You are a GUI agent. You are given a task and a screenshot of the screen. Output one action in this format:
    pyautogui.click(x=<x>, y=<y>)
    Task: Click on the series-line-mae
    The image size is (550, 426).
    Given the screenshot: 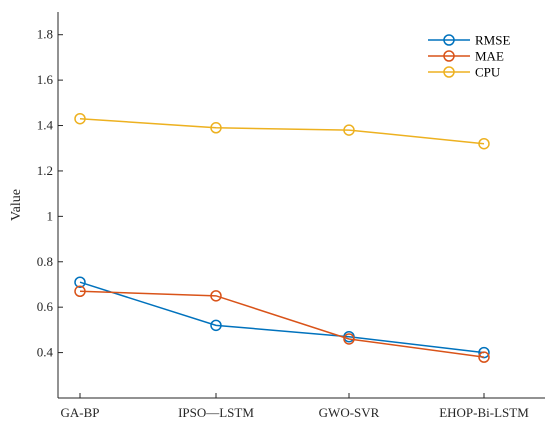 What is the action you would take?
    pyautogui.click(x=282, y=324)
    